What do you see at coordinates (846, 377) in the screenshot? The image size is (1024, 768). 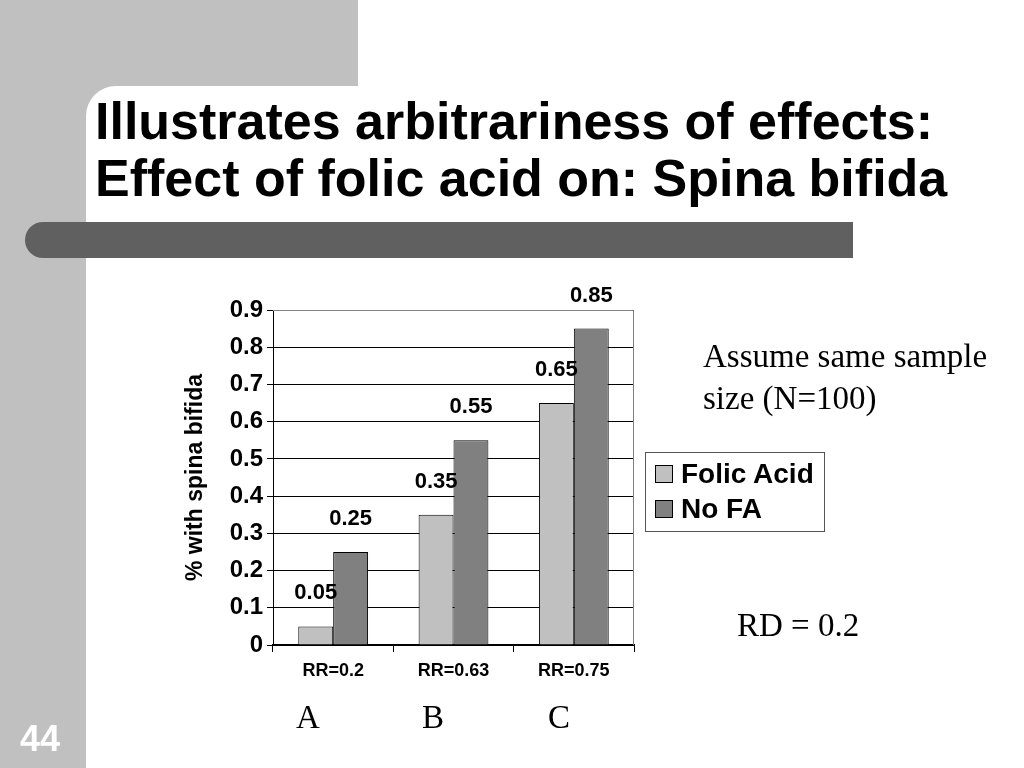 I see `text: Assume same sample size (N=100)` at bounding box center [846, 377].